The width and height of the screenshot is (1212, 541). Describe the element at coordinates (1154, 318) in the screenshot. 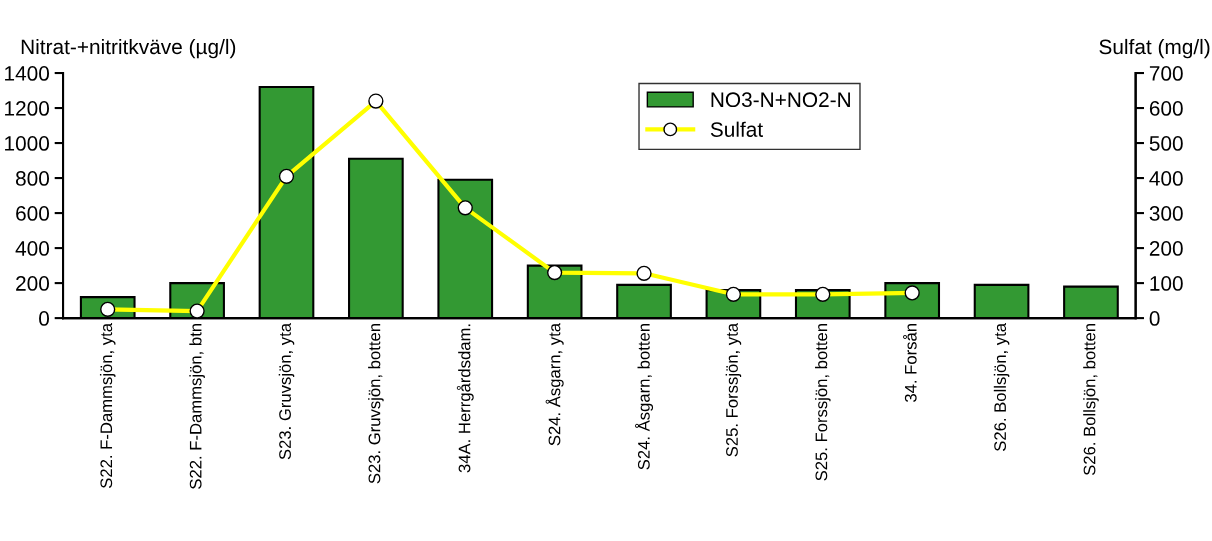

I see `y2-tick-label: 0` at that location.